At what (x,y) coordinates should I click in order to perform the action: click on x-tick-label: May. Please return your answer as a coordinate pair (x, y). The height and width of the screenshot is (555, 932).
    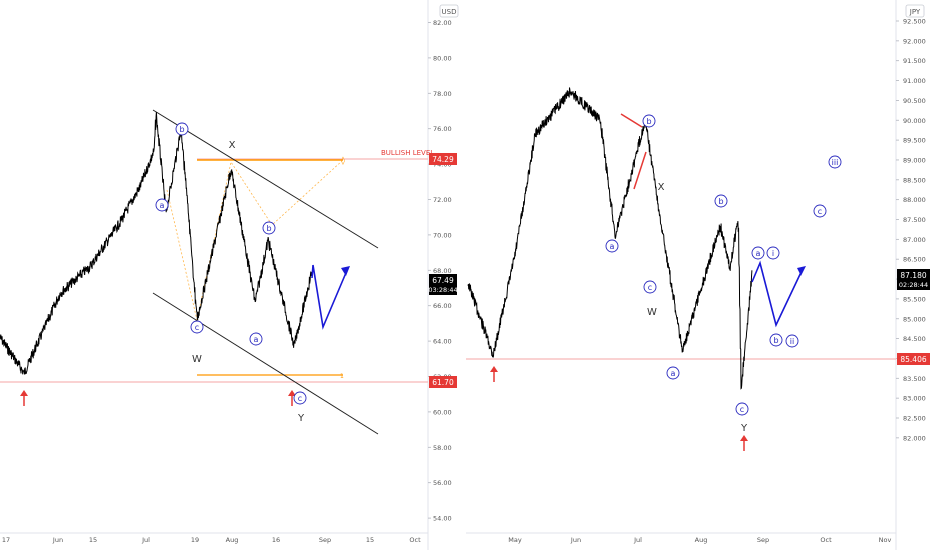
    Looking at the image, I should click on (515, 540).